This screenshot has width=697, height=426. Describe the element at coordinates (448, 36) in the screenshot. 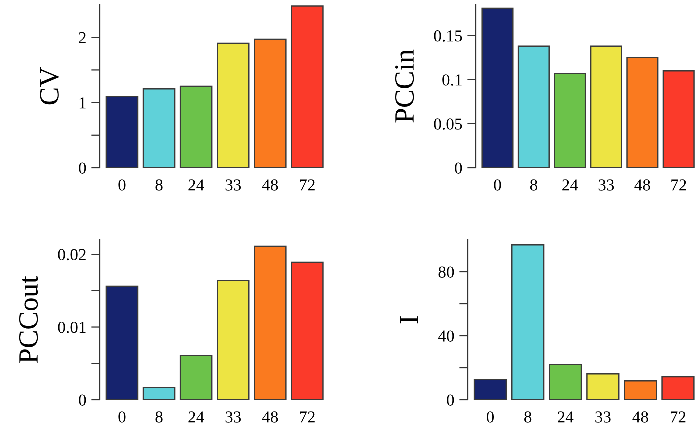

I see `y-tick-label: 0.15` at that location.